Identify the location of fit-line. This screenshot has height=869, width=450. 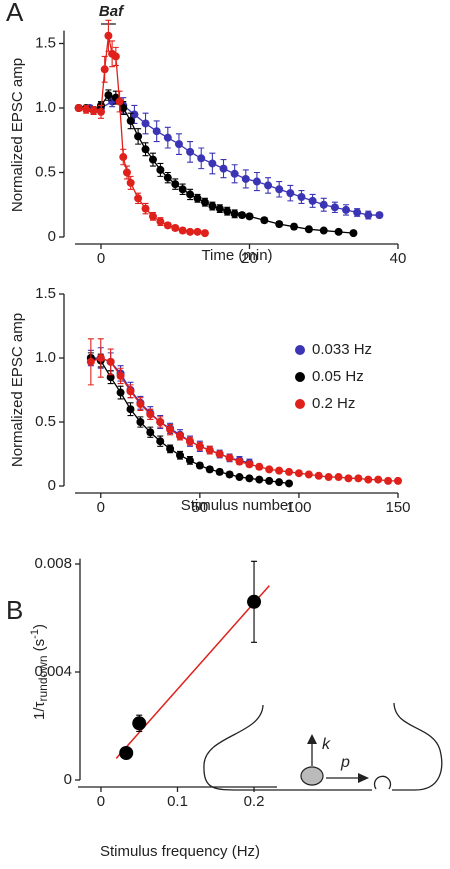
(192, 672).